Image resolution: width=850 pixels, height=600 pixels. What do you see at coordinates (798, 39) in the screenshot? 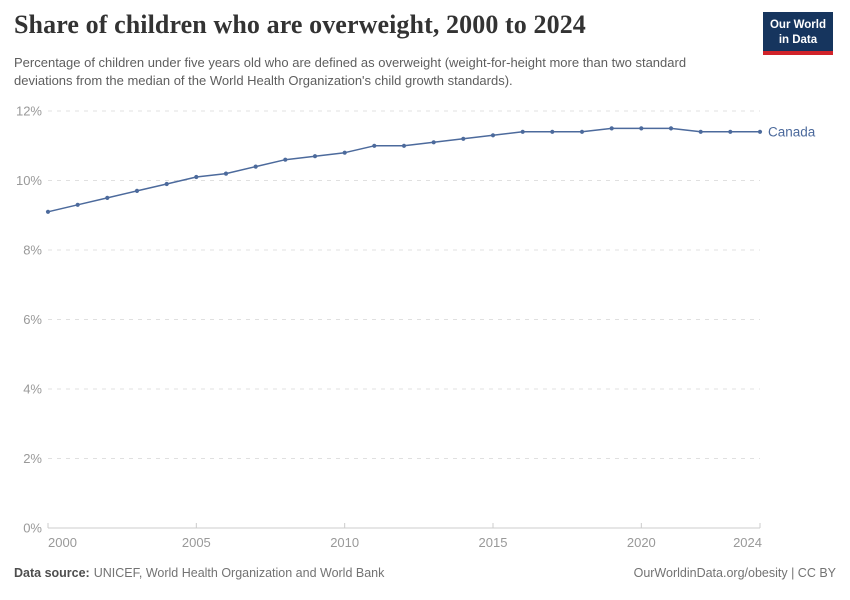
I see `owid-logo-line2: in Data` at bounding box center [798, 39].